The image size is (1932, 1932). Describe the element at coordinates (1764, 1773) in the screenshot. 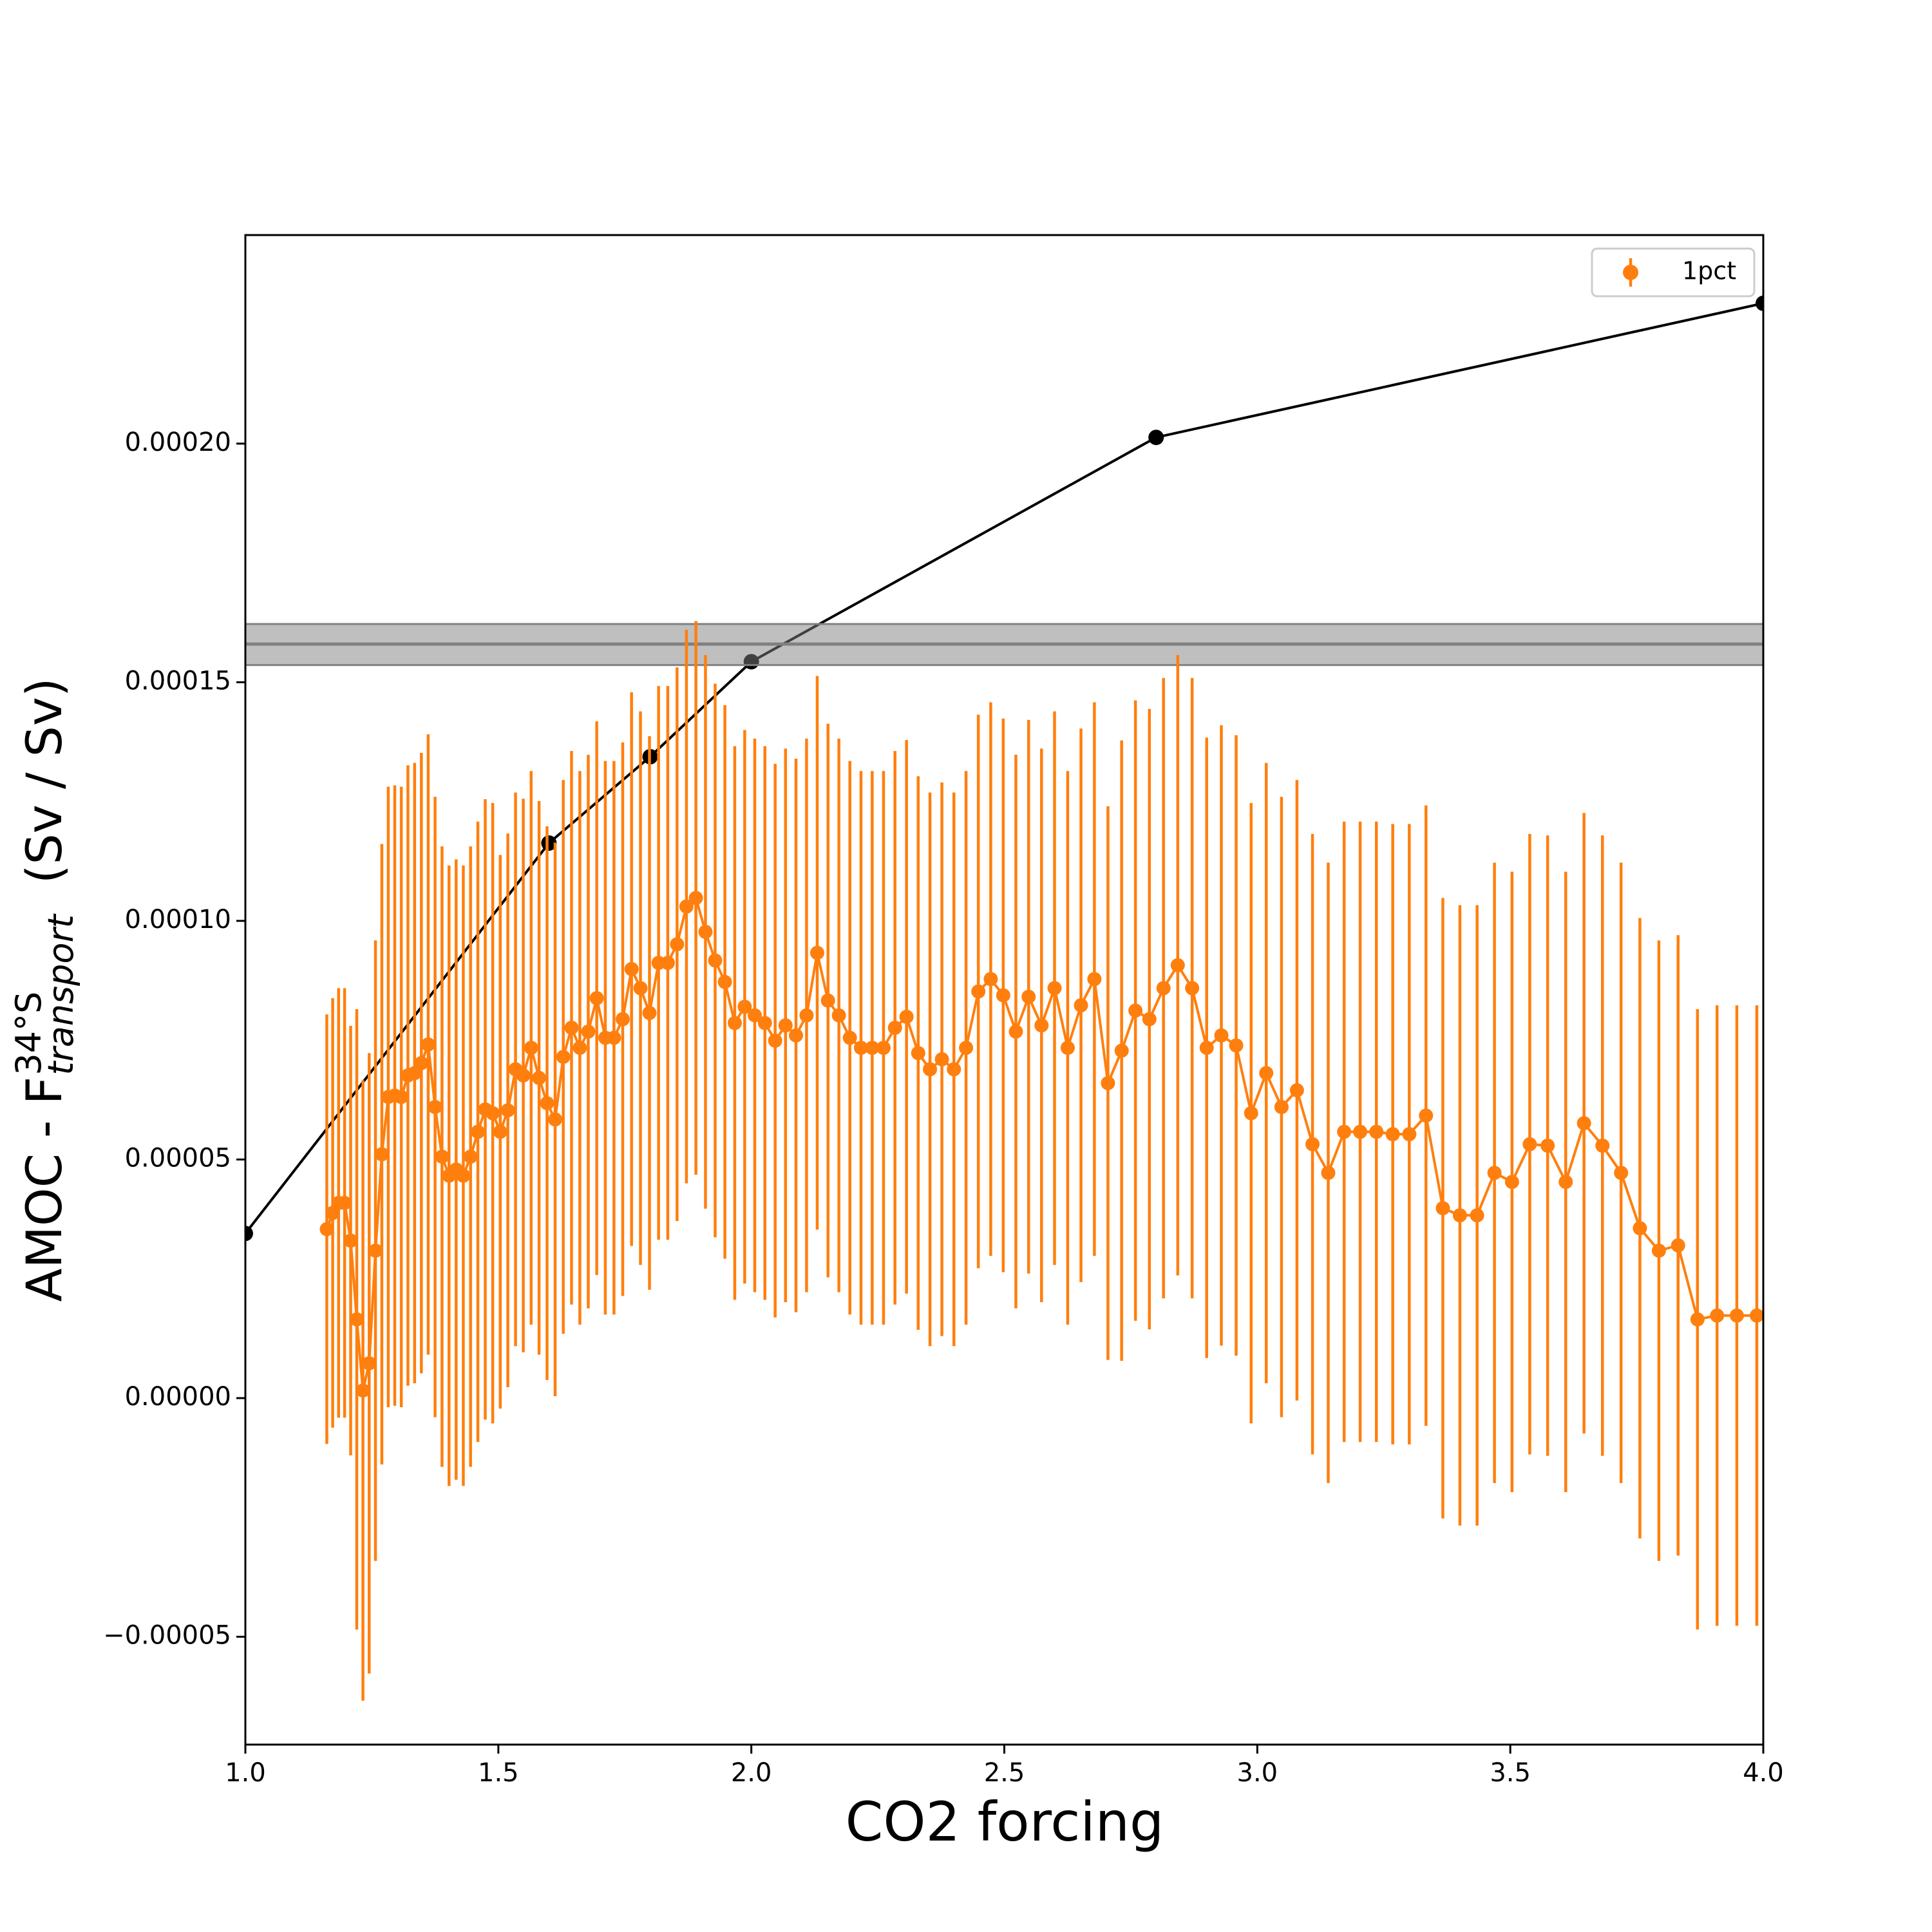

I see `x-tick-label: 4.0` at that location.